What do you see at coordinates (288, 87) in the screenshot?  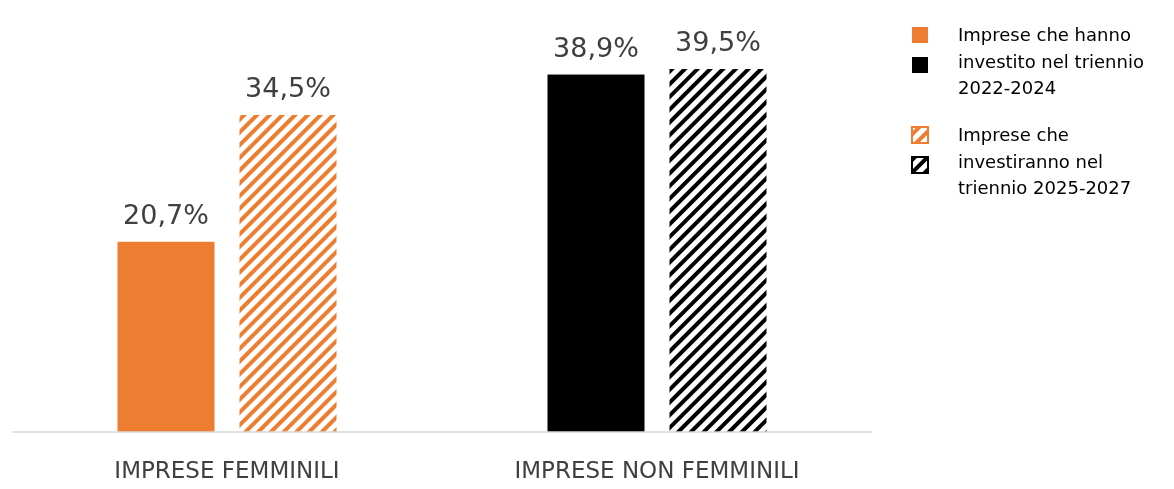 I see `data-label: 34,5%` at bounding box center [288, 87].